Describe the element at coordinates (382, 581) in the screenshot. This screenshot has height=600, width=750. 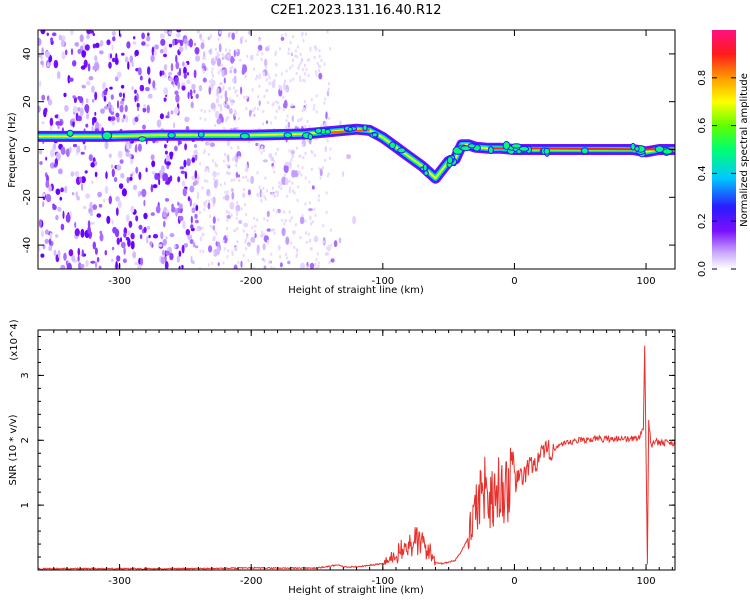
I see `snr-x-tick-label: -100` at that location.